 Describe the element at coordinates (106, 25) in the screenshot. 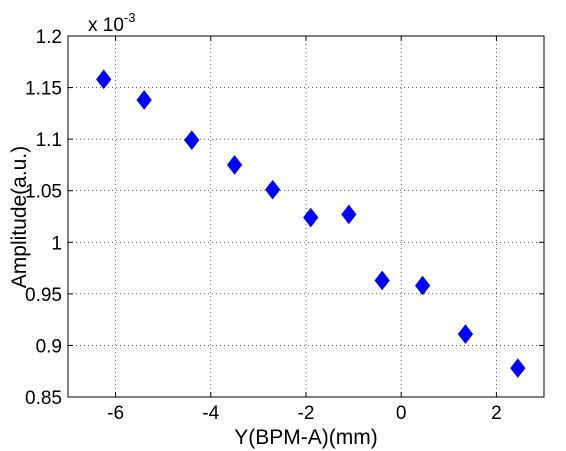

I see `y-multiplier-base: x 10` at that location.